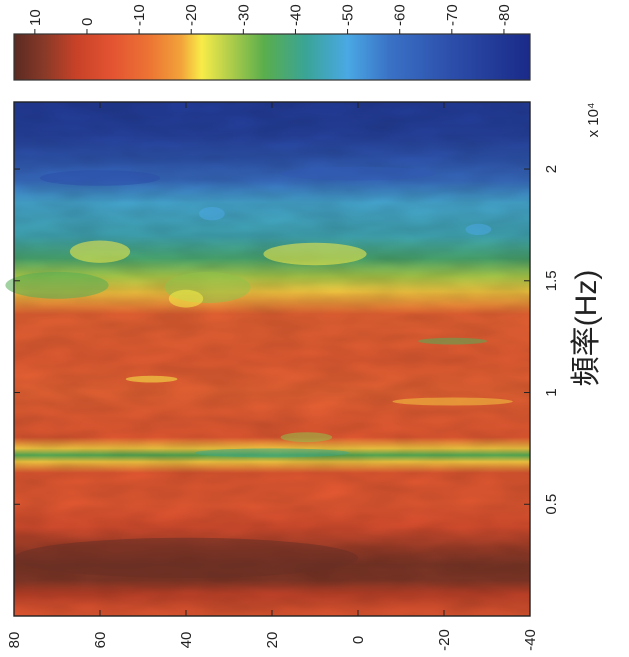  What do you see at coordinates (295, 15) in the screenshot?
I see `colorbar-tick-label: -40` at bounding box center [295, 15].